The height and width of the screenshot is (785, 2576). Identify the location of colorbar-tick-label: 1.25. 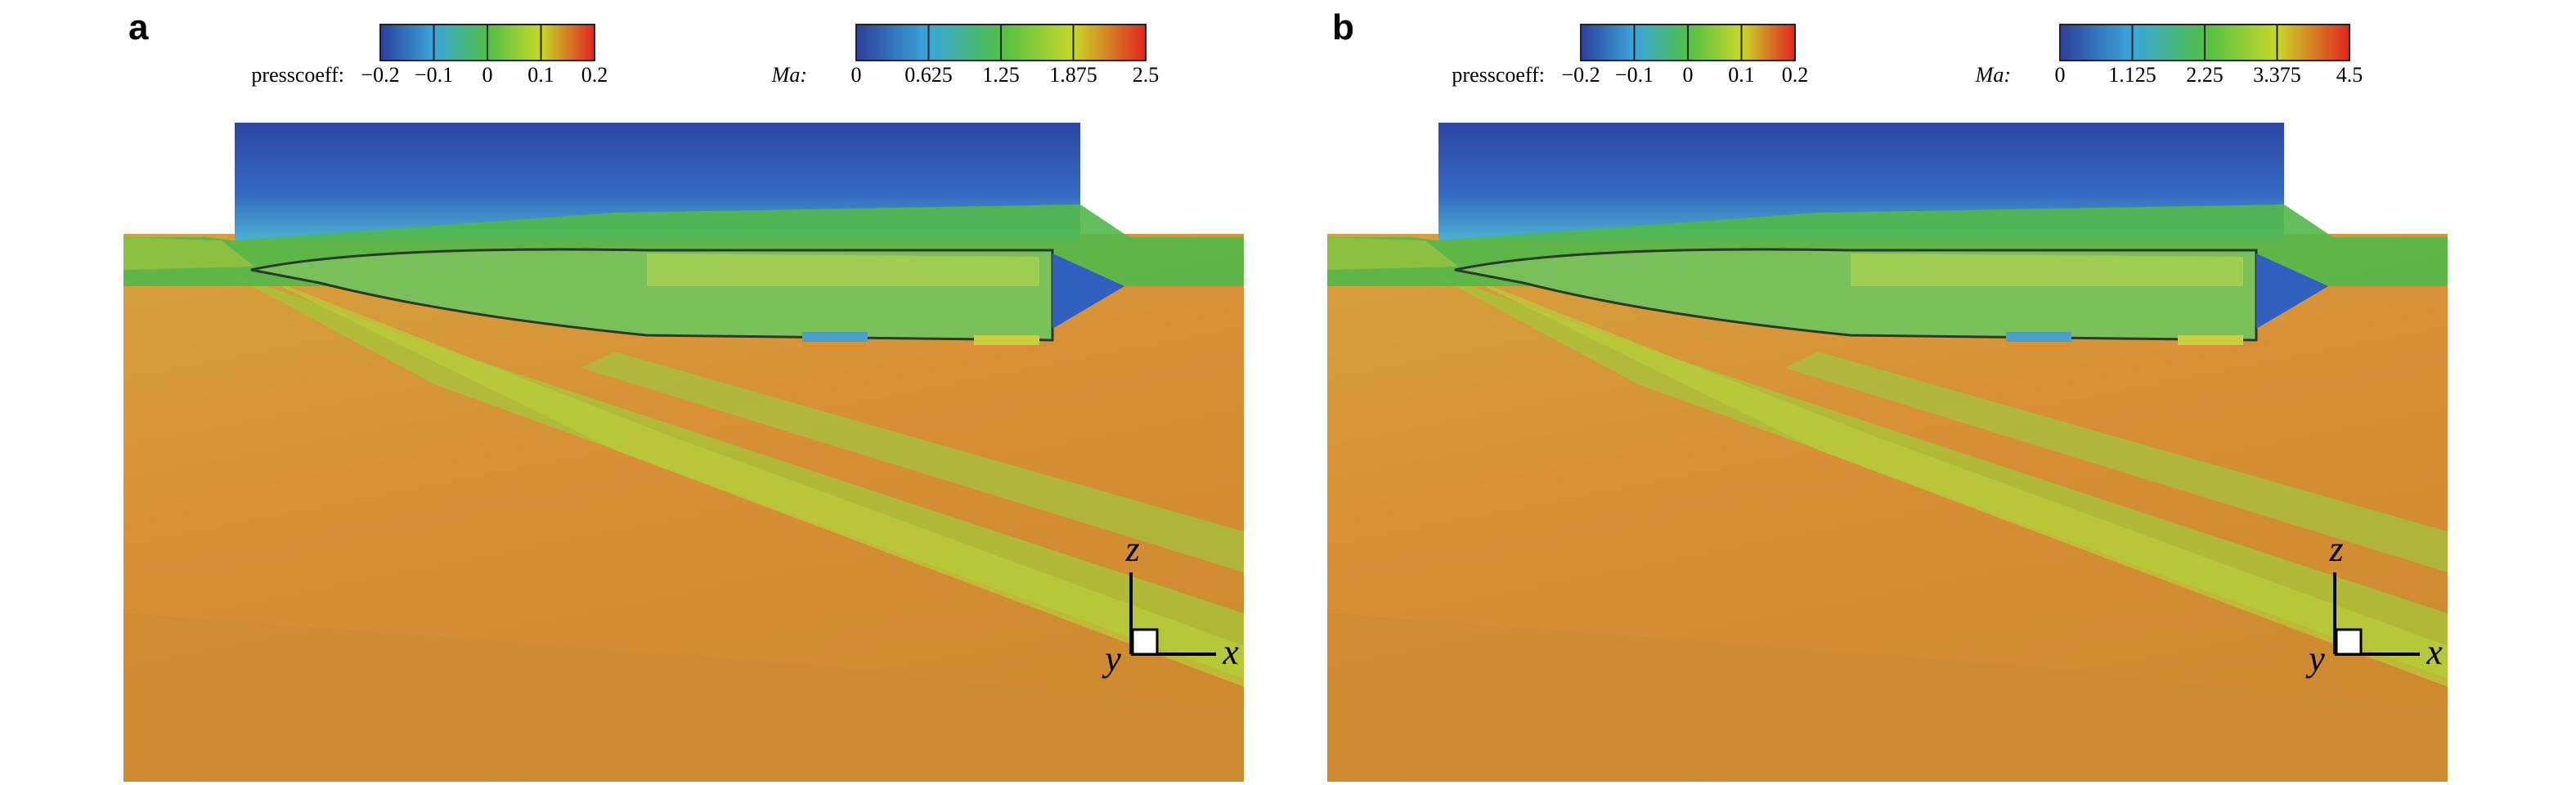
(1001, 75).